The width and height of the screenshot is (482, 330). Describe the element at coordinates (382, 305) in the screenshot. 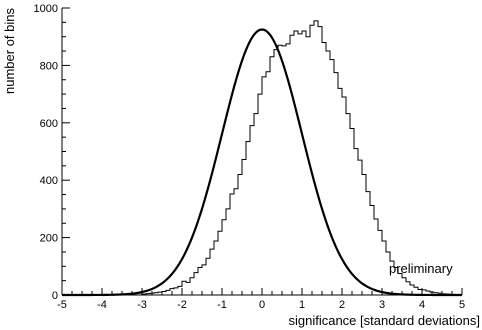

I see `x-tick-label: 3` at that location.